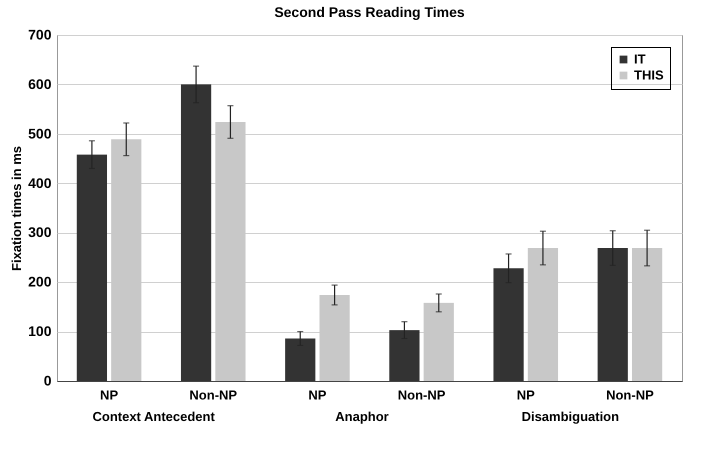 The image size is (709, 469). I want to click on text: Disambiguation, so click(571, 416).